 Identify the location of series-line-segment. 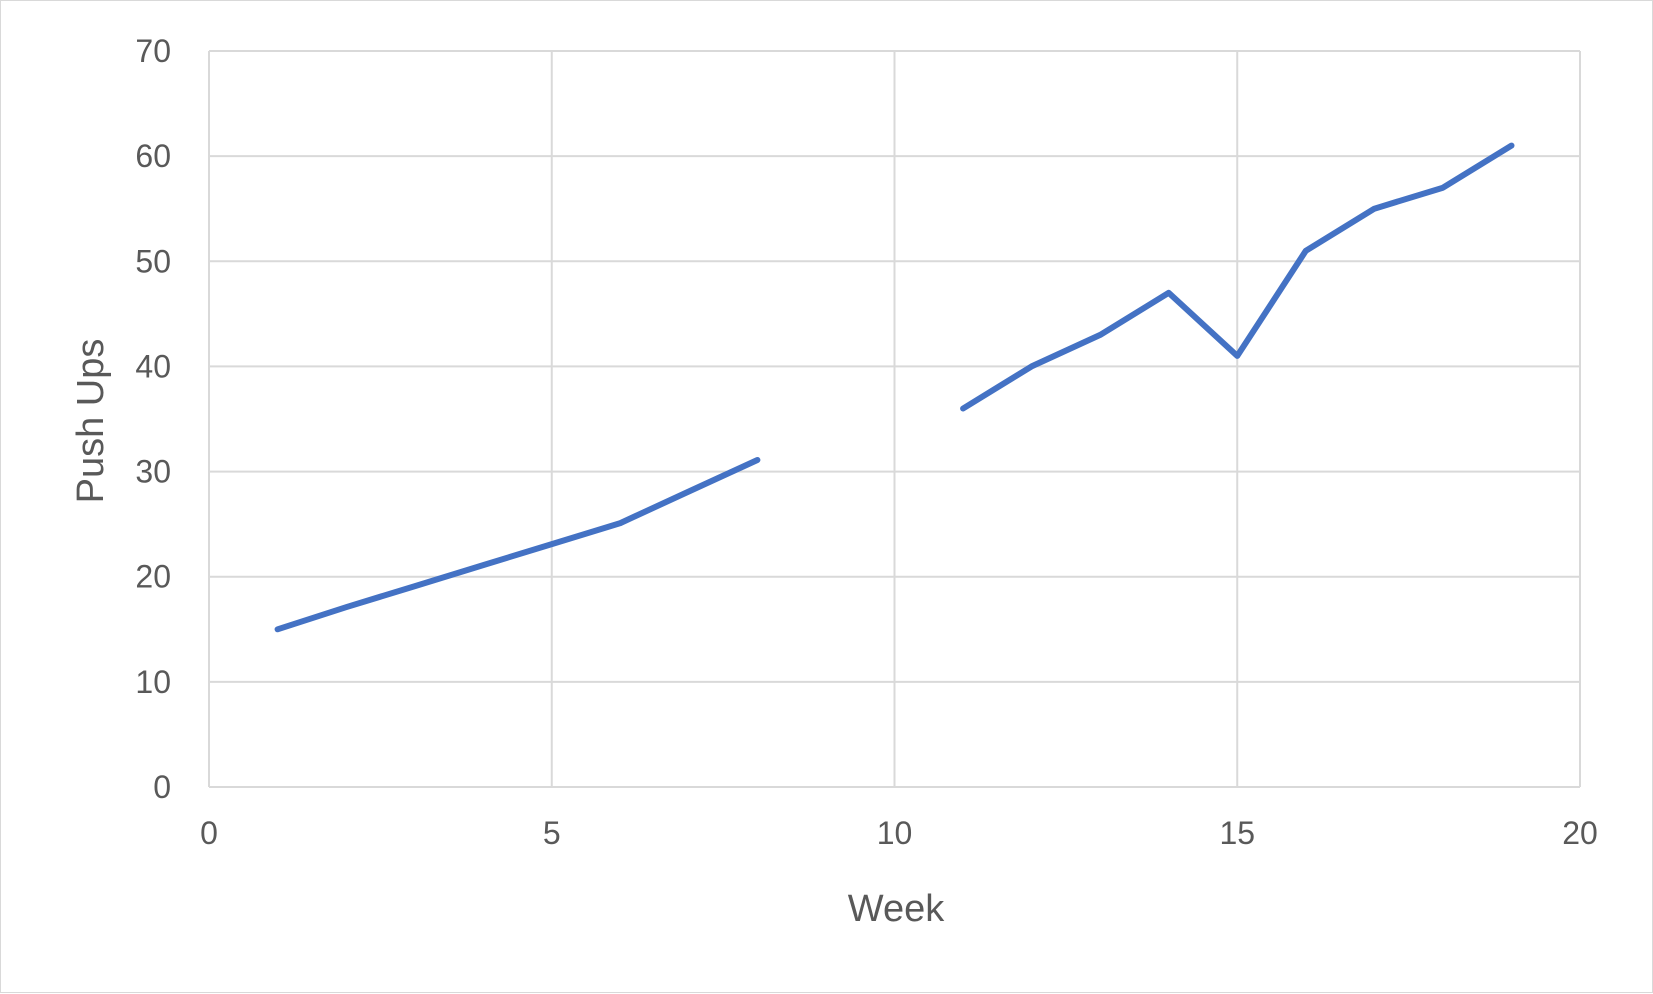
(518, 544).